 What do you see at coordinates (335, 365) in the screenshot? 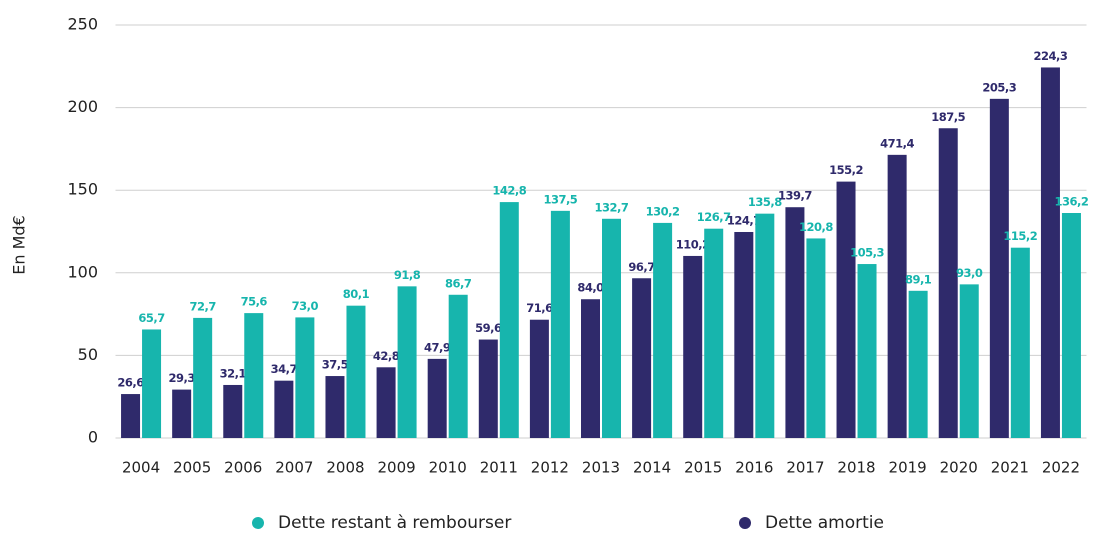
I see `value-label: 37,5` at bounding box center [335, 365].